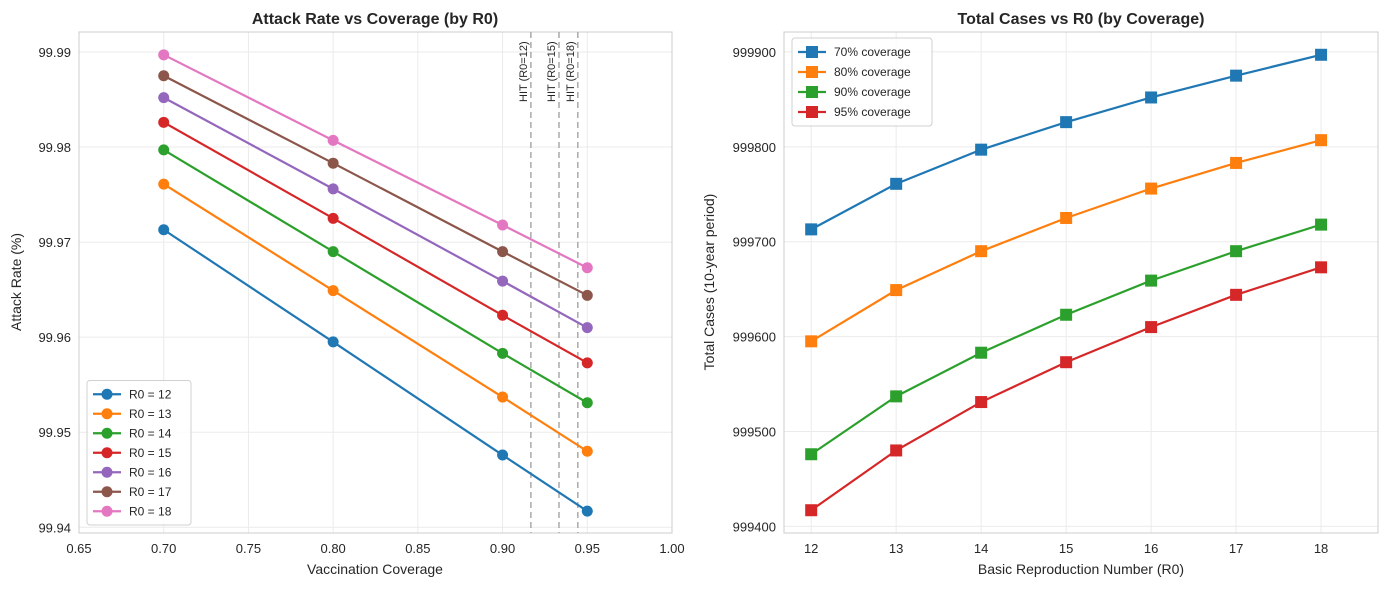 This screenshot has height=592, width=1387. What do you see at coordinates (78, 548) in the screenshot?
I see `x-tick-label: 0.65` at bounding box center [78, 548].